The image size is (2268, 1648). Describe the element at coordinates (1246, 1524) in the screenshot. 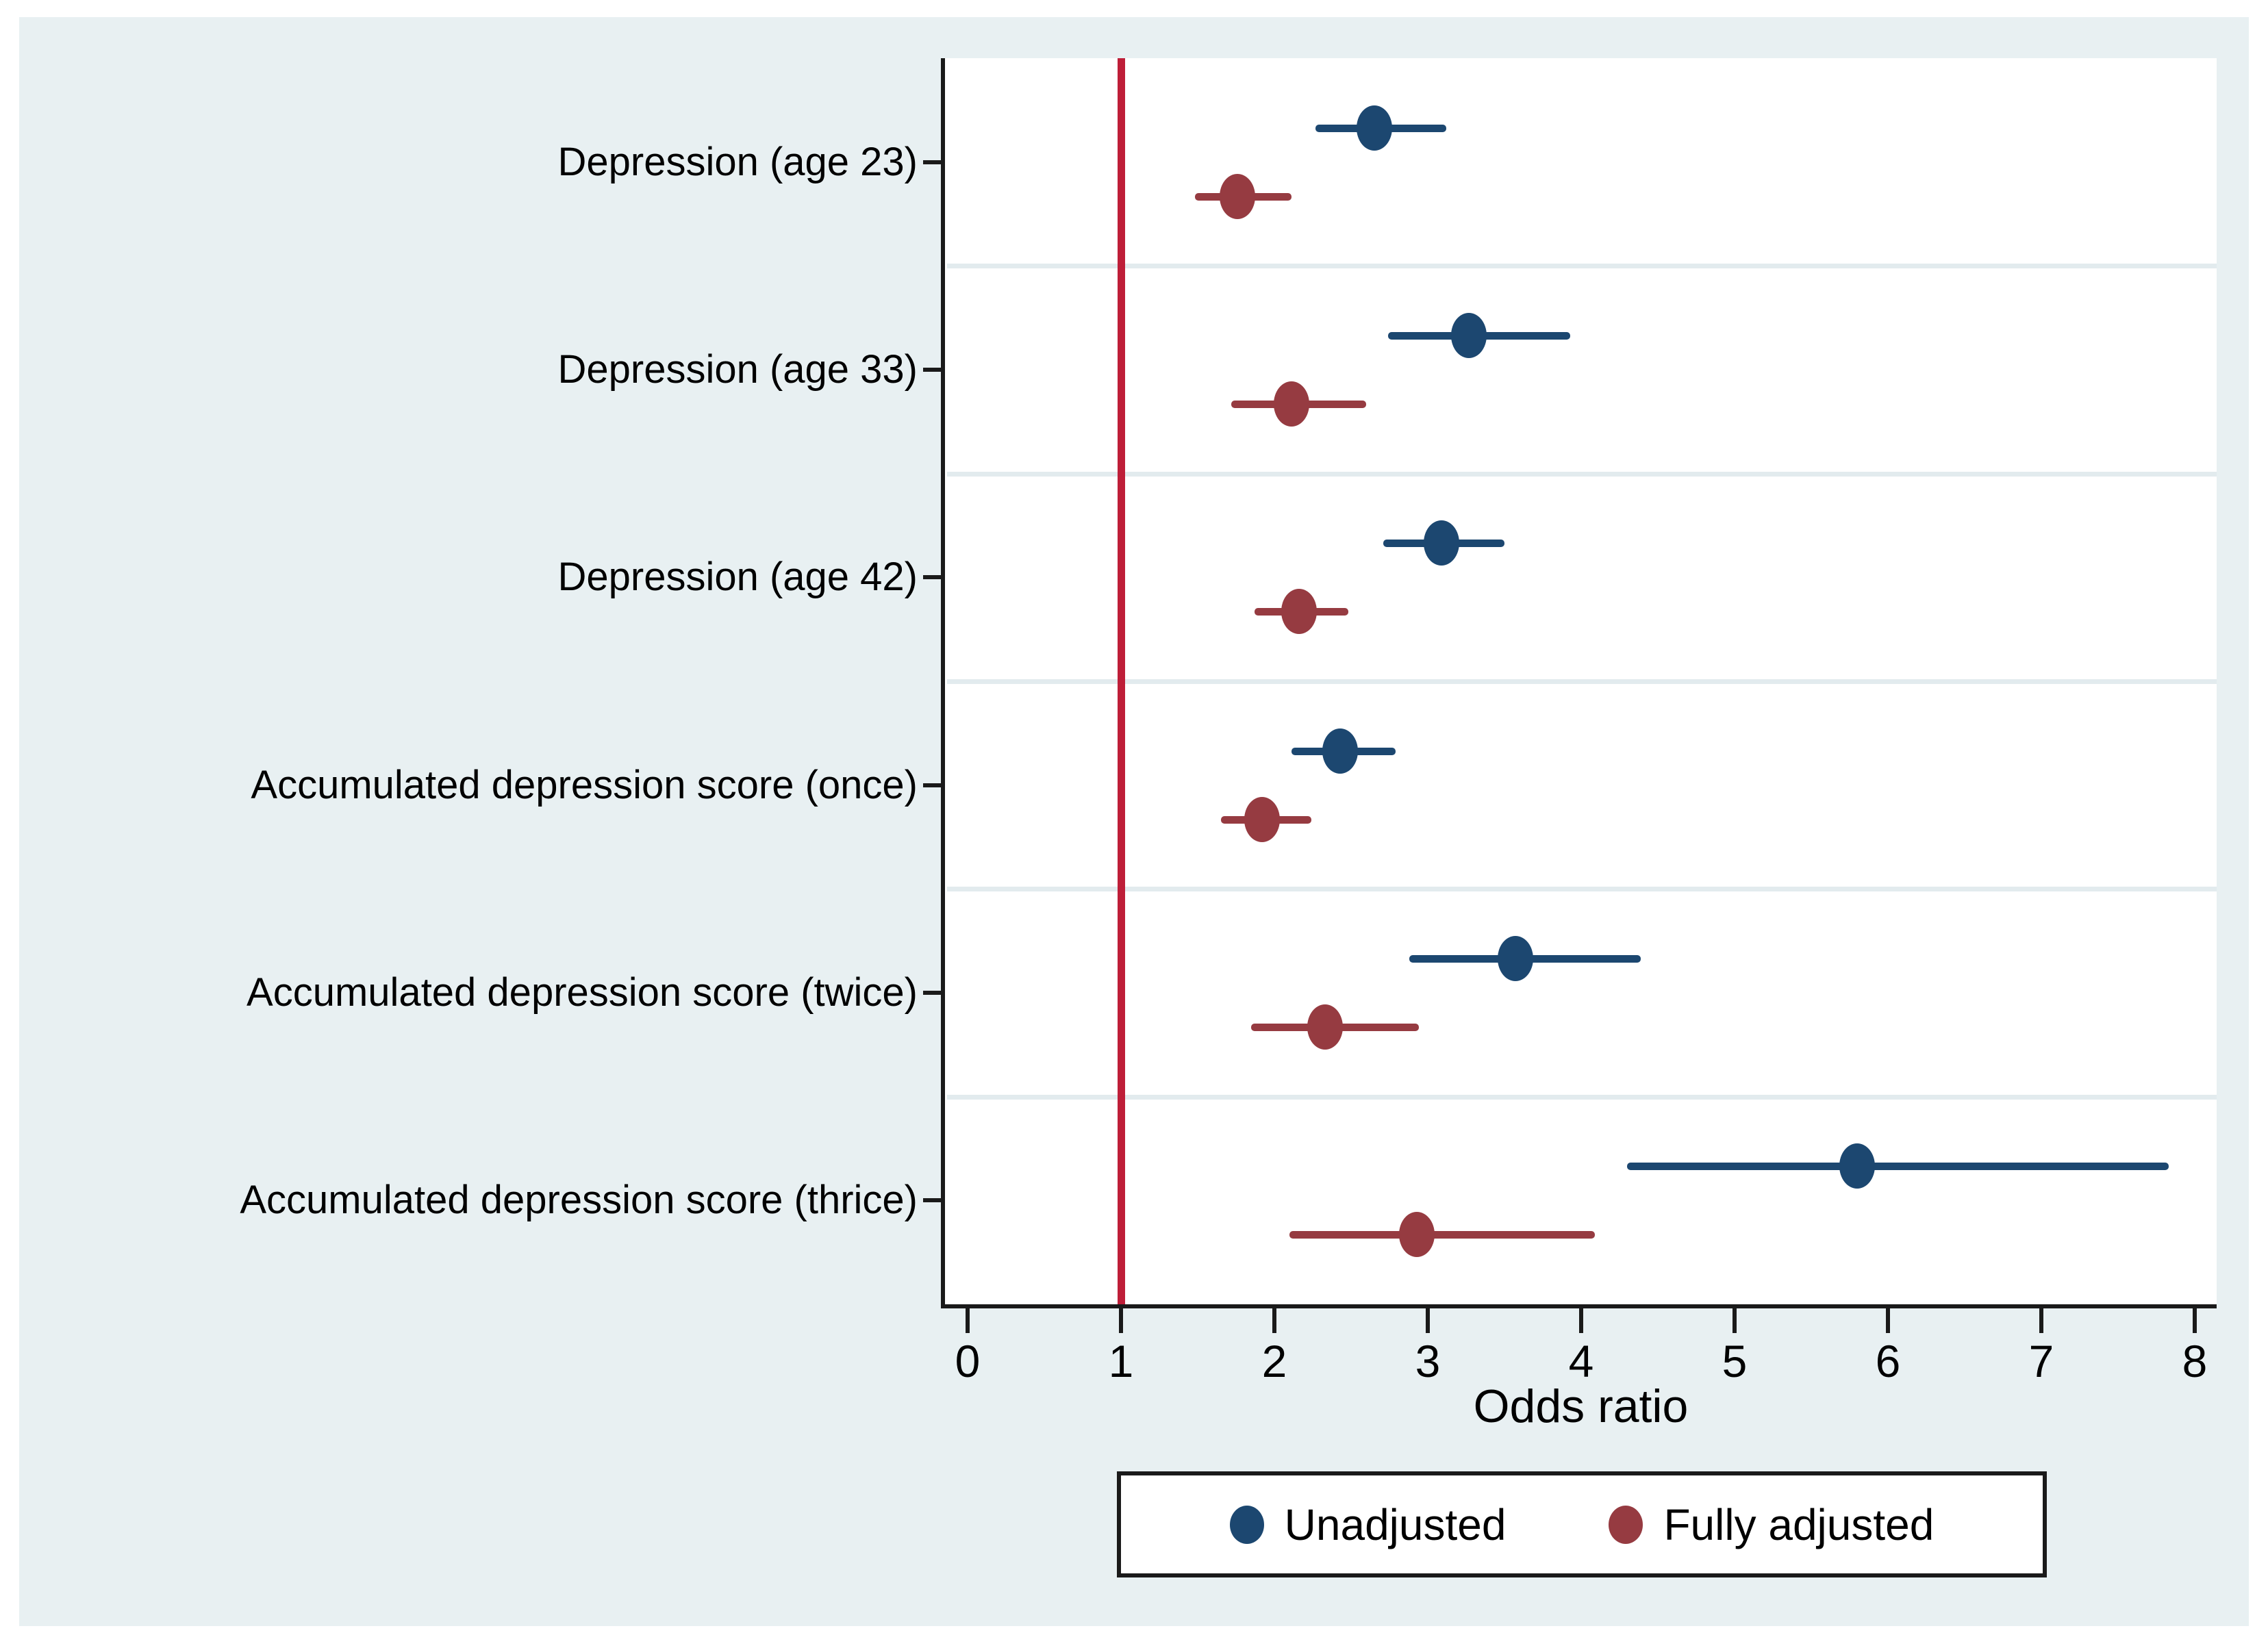

I see `unadjusted-legend-dot` at that location.